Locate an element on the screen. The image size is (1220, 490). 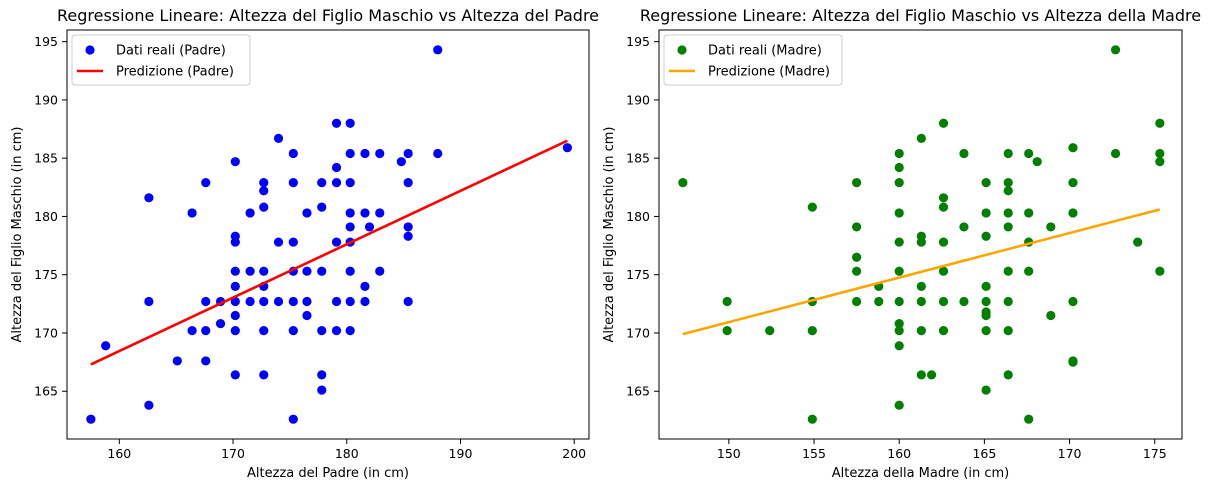
y-tick-label: 175 is located at coordinates (46, 274).